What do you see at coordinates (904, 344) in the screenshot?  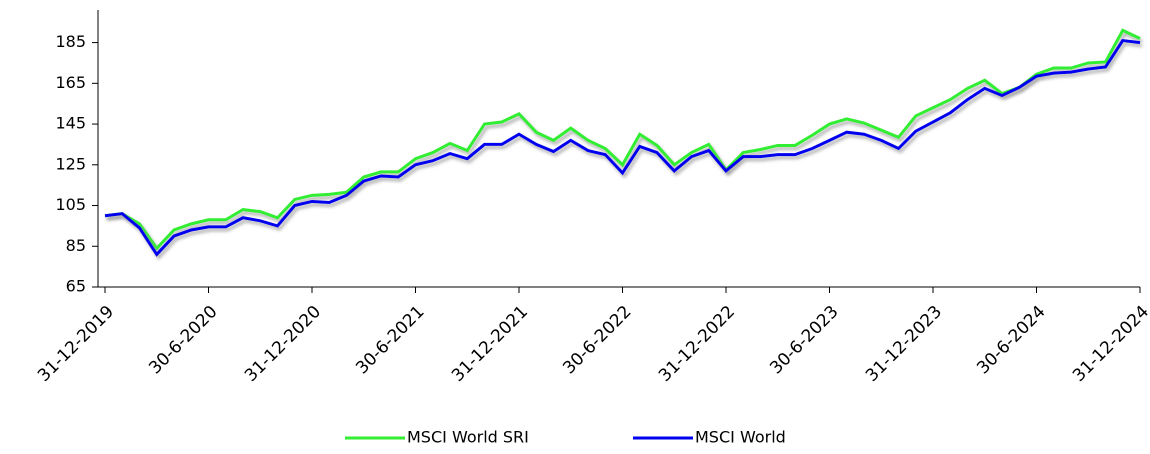 I see `x-tick-label: 31-12-2023` at bounding box center [904, 344].